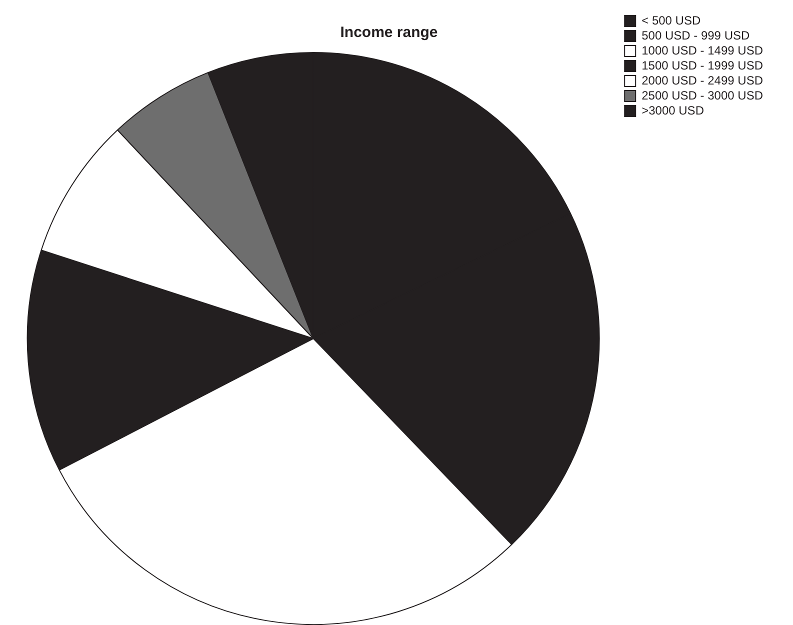  Describe the element at coordinates (389, 33) in the screenshot. I see `text: Income range` at that location.